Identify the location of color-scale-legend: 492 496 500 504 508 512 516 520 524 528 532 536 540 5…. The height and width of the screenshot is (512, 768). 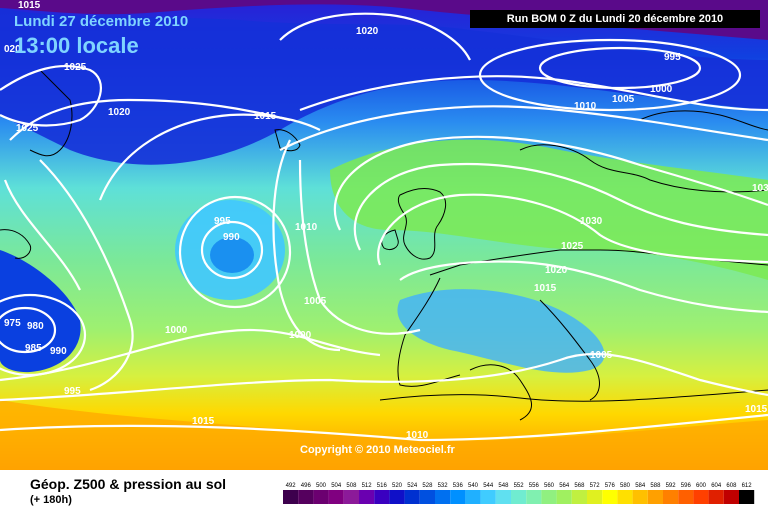
(519, 493).